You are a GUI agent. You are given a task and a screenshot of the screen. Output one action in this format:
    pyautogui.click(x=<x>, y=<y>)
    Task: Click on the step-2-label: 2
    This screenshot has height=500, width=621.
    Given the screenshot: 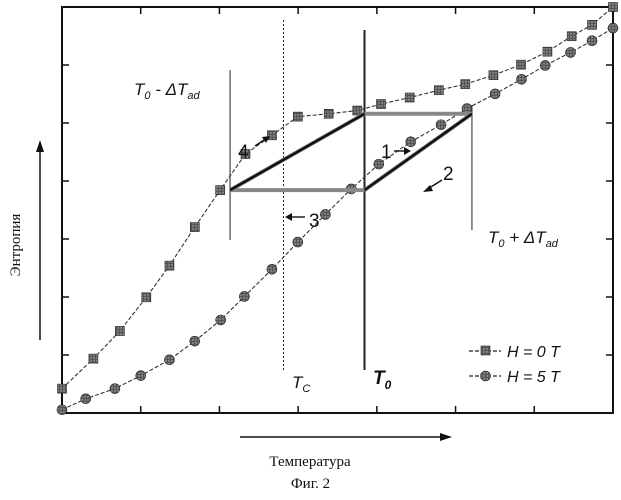 What is the action you would take?
    pyautogui.click(x=448, y=174)
    